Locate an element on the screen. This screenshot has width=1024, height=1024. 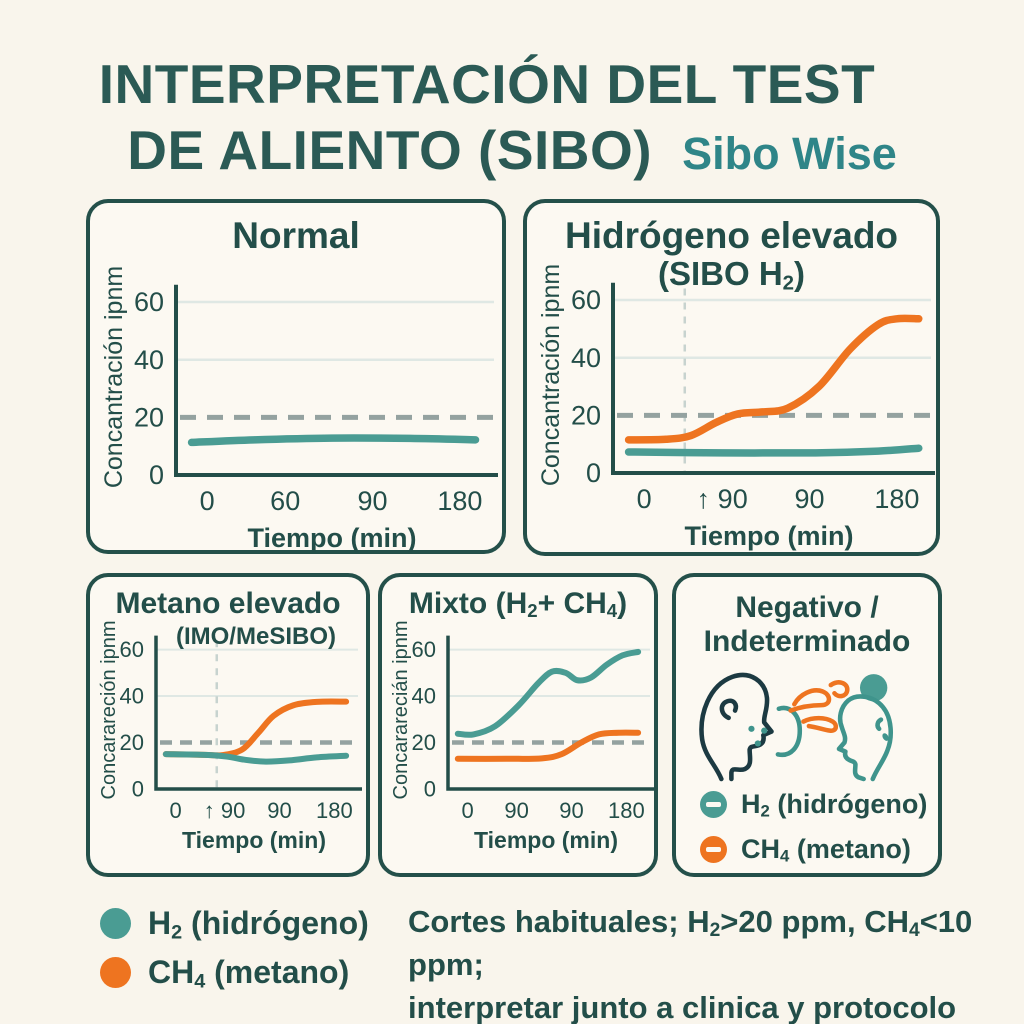
exhaling-person-icon is located at coordinates (736, 727).